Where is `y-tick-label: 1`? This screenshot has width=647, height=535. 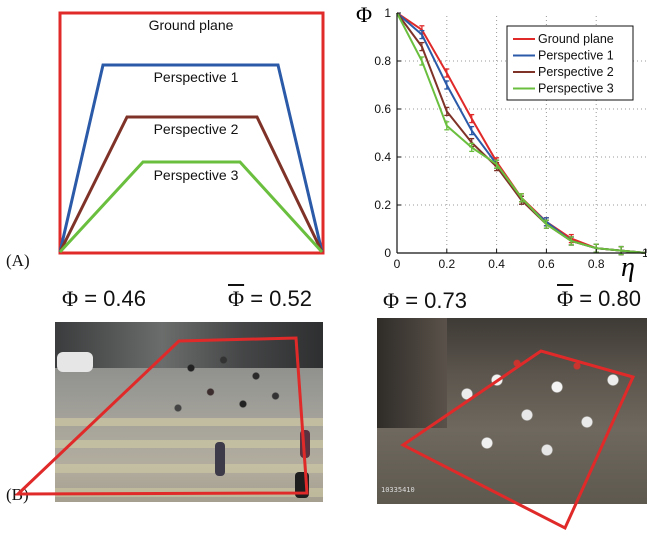
y-tick-label: 1 is located at coordinates (387, 13).